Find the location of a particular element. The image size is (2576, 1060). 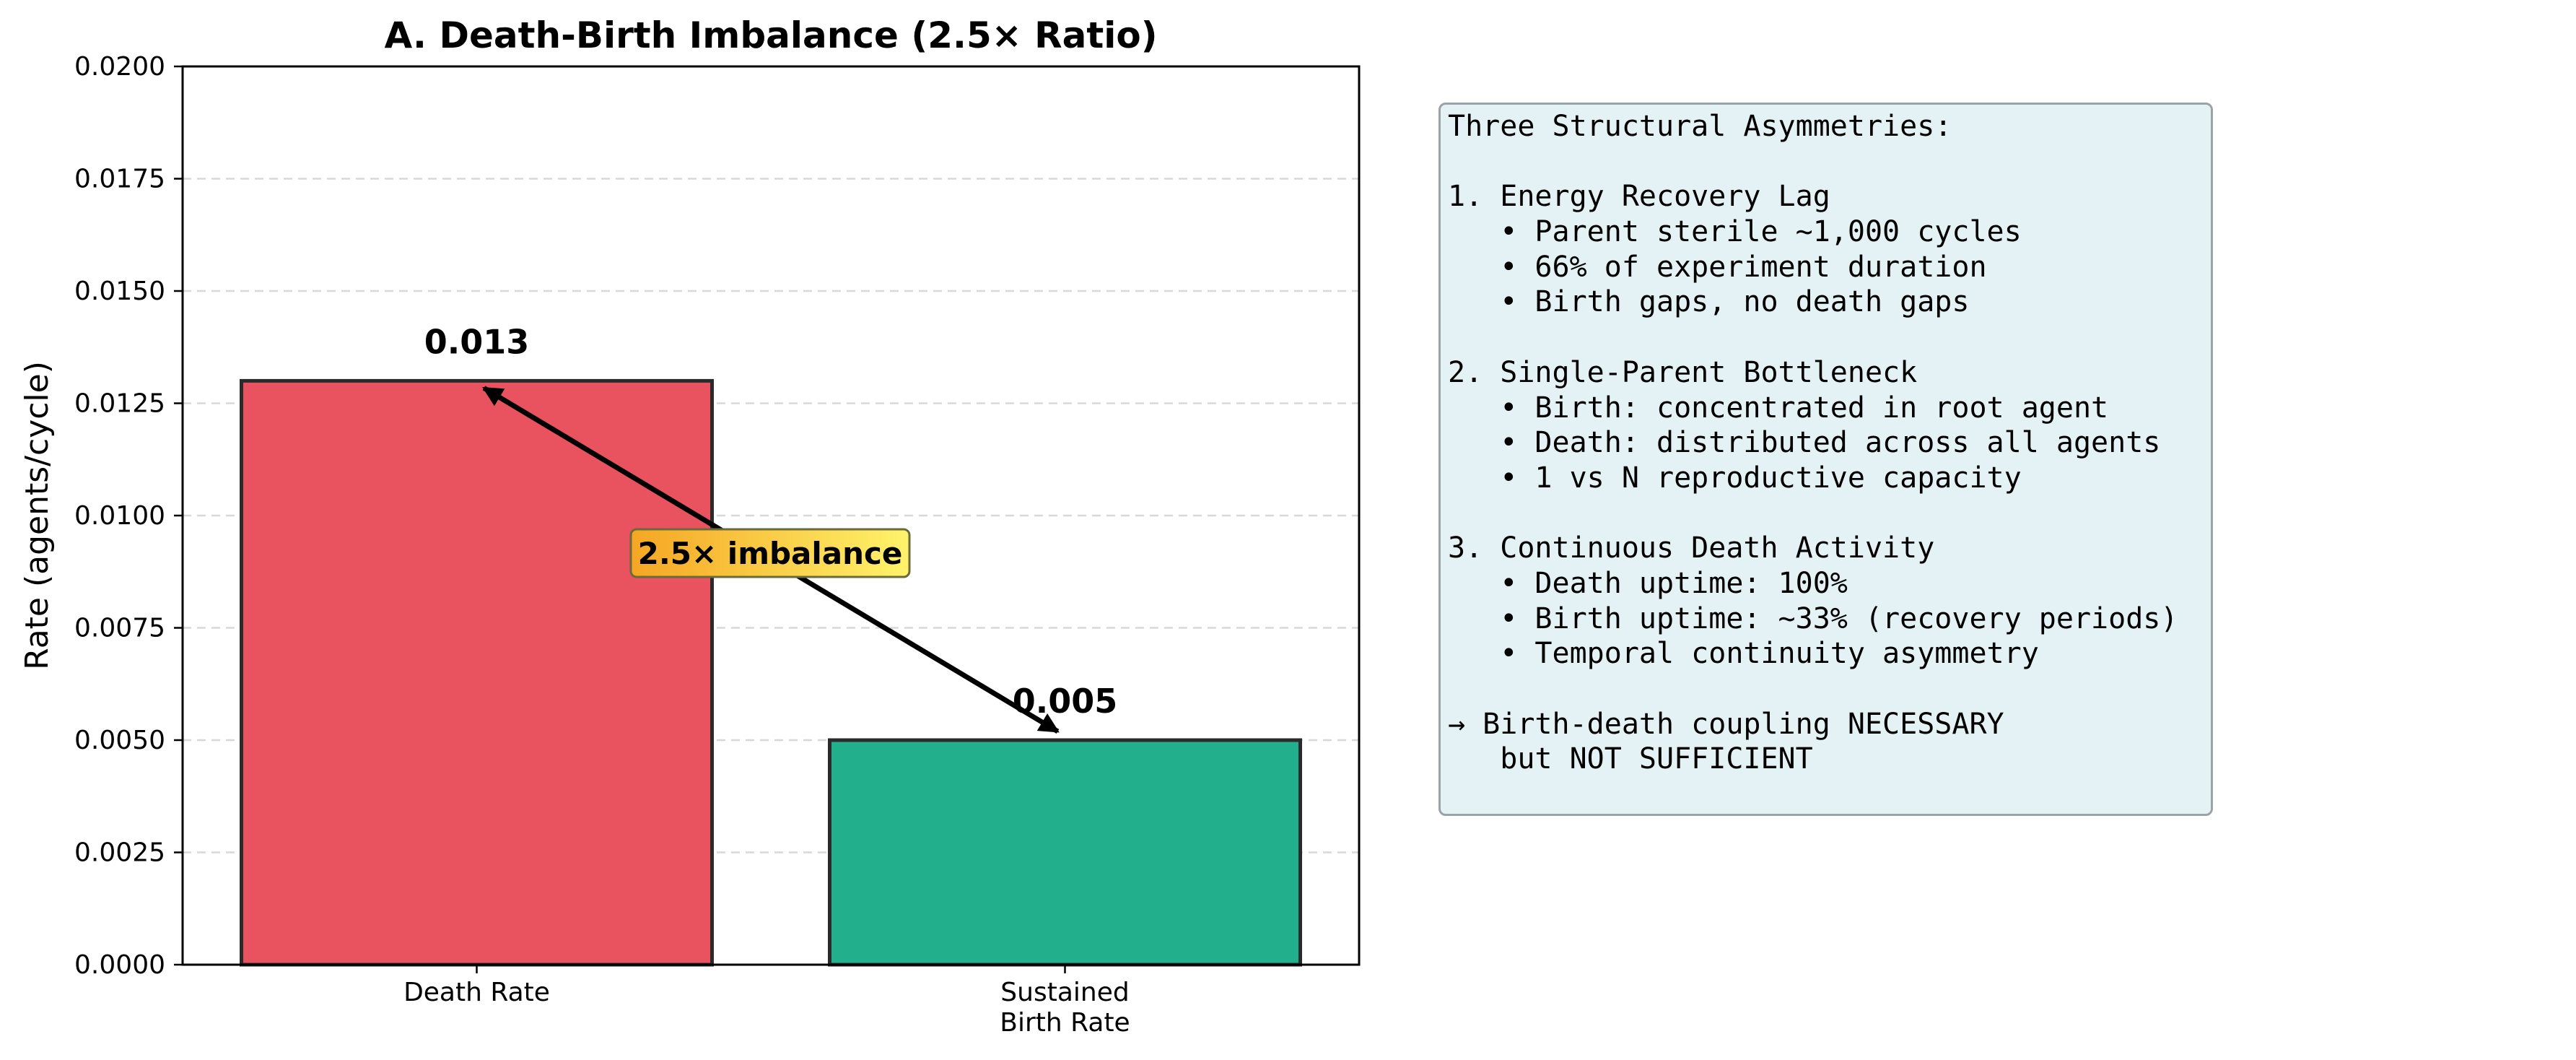

y-tick-label: 0.0125 is located at coordinates (119, 404).